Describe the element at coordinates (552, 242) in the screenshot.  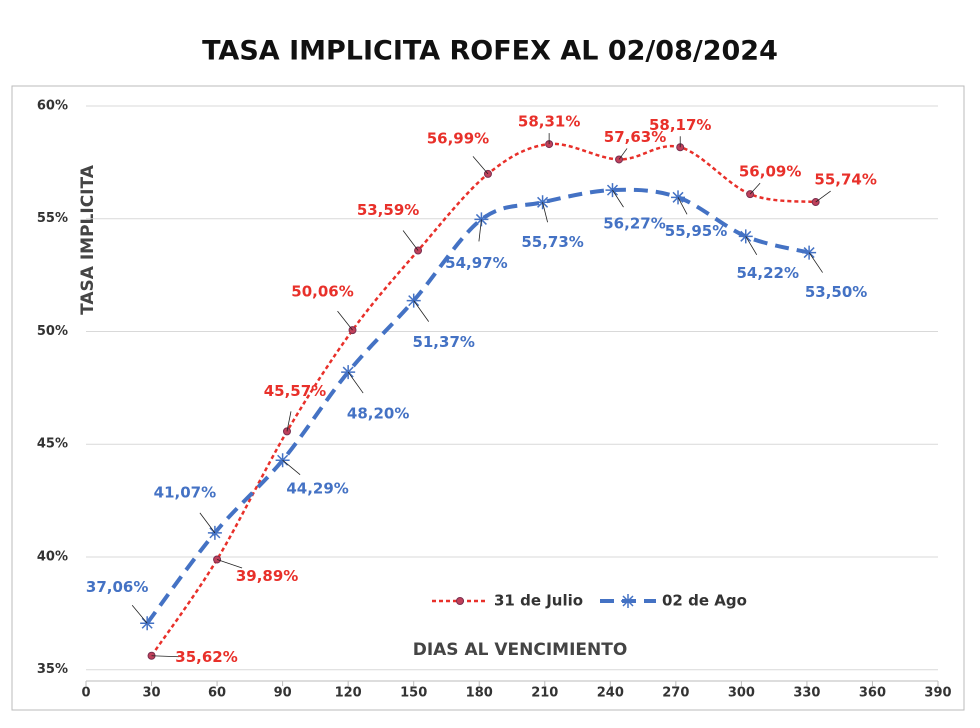
I see `data-label: 55,73%` at that location.